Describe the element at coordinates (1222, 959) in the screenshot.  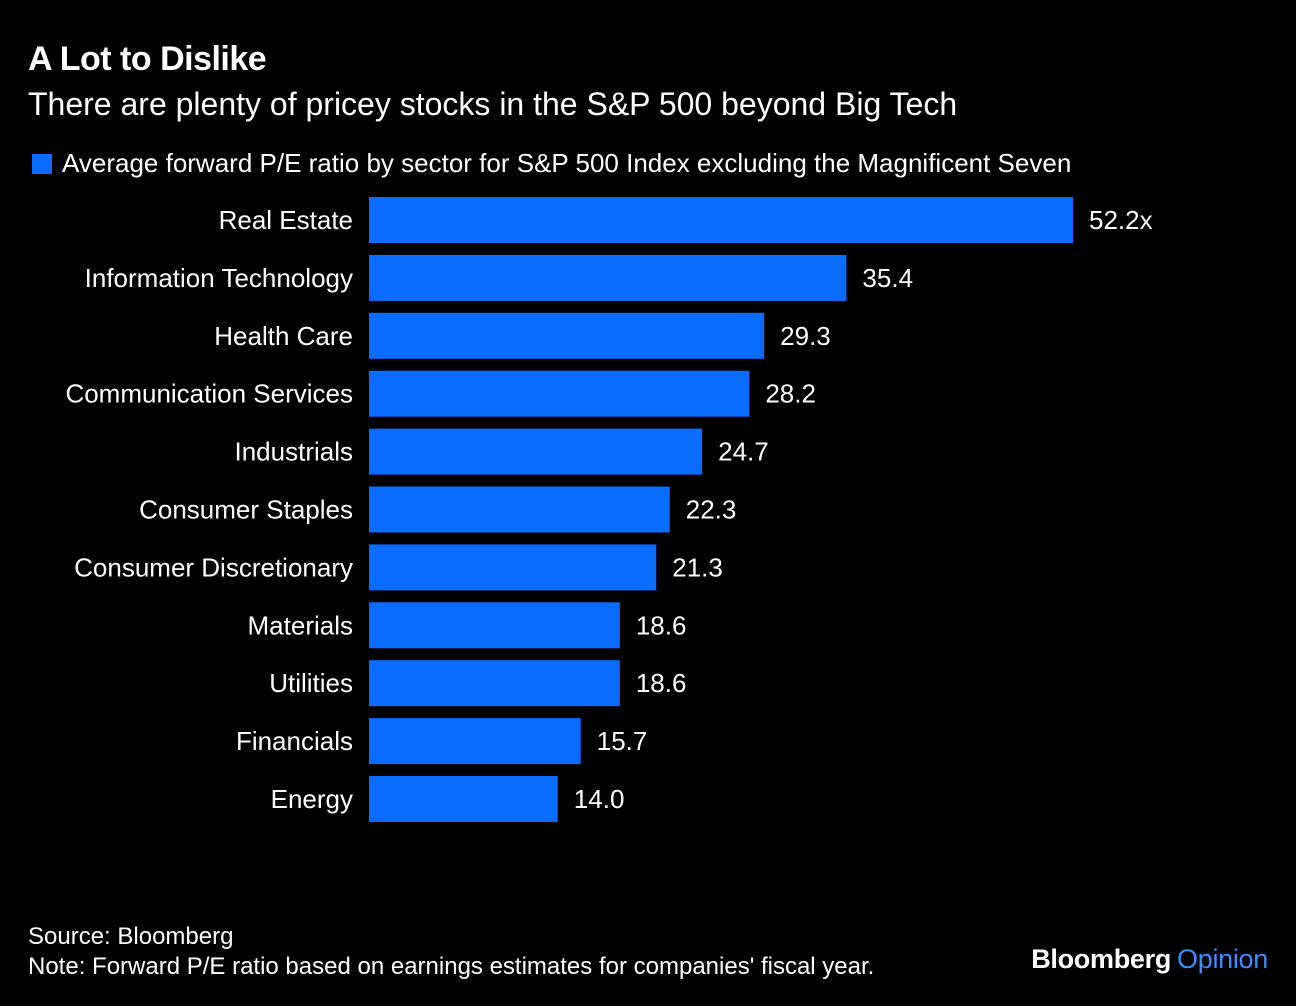
I see `brand-opinion: Opinion` at that location.